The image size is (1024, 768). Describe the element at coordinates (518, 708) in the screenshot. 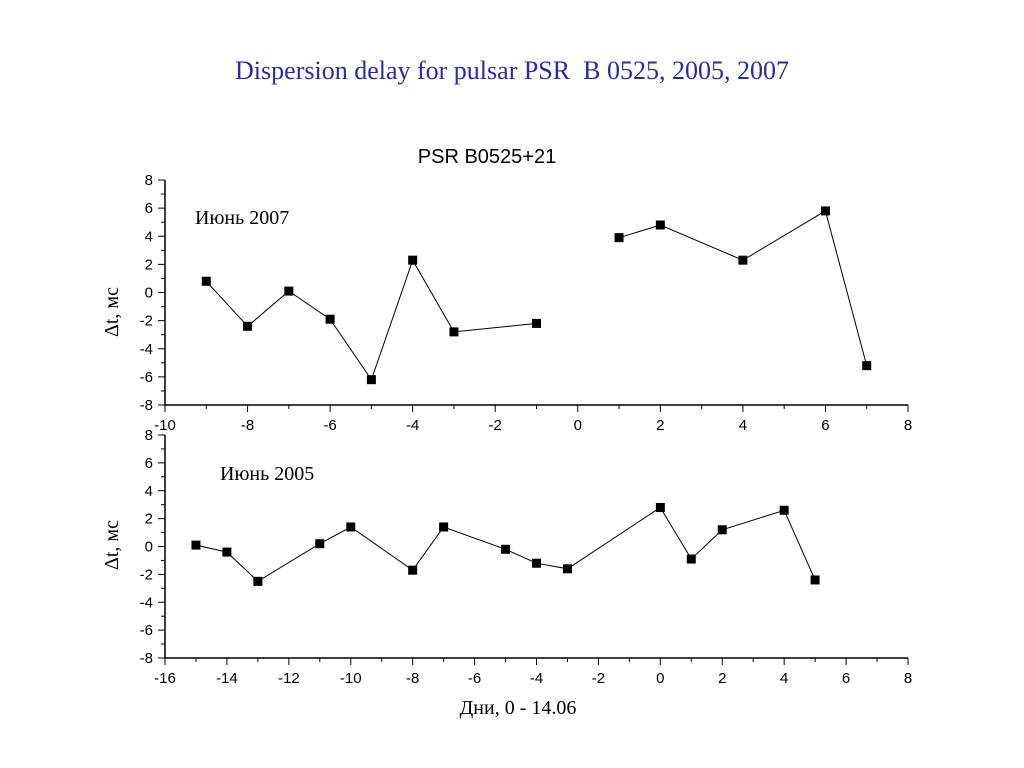

I see `x-axis-label: Дни, 0 - 14.06` at that location.